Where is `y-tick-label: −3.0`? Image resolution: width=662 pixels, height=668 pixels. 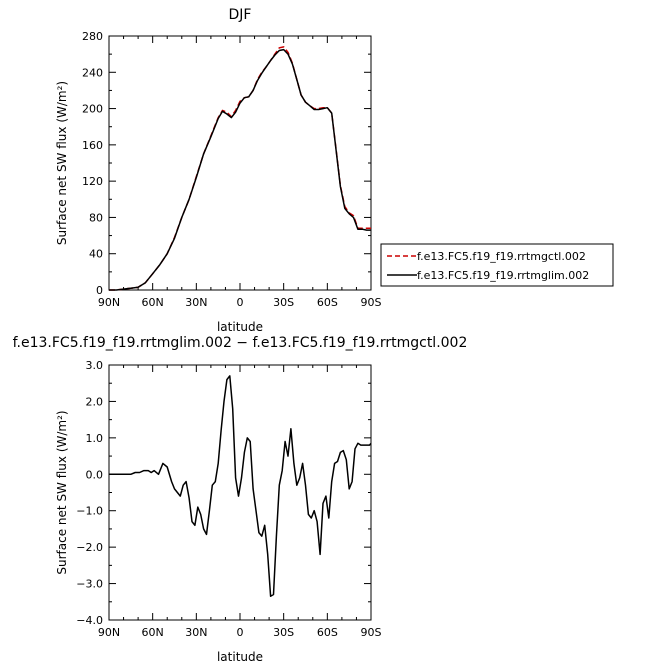
y-tick-label: −3.0 is located at coordinates (89, 584).